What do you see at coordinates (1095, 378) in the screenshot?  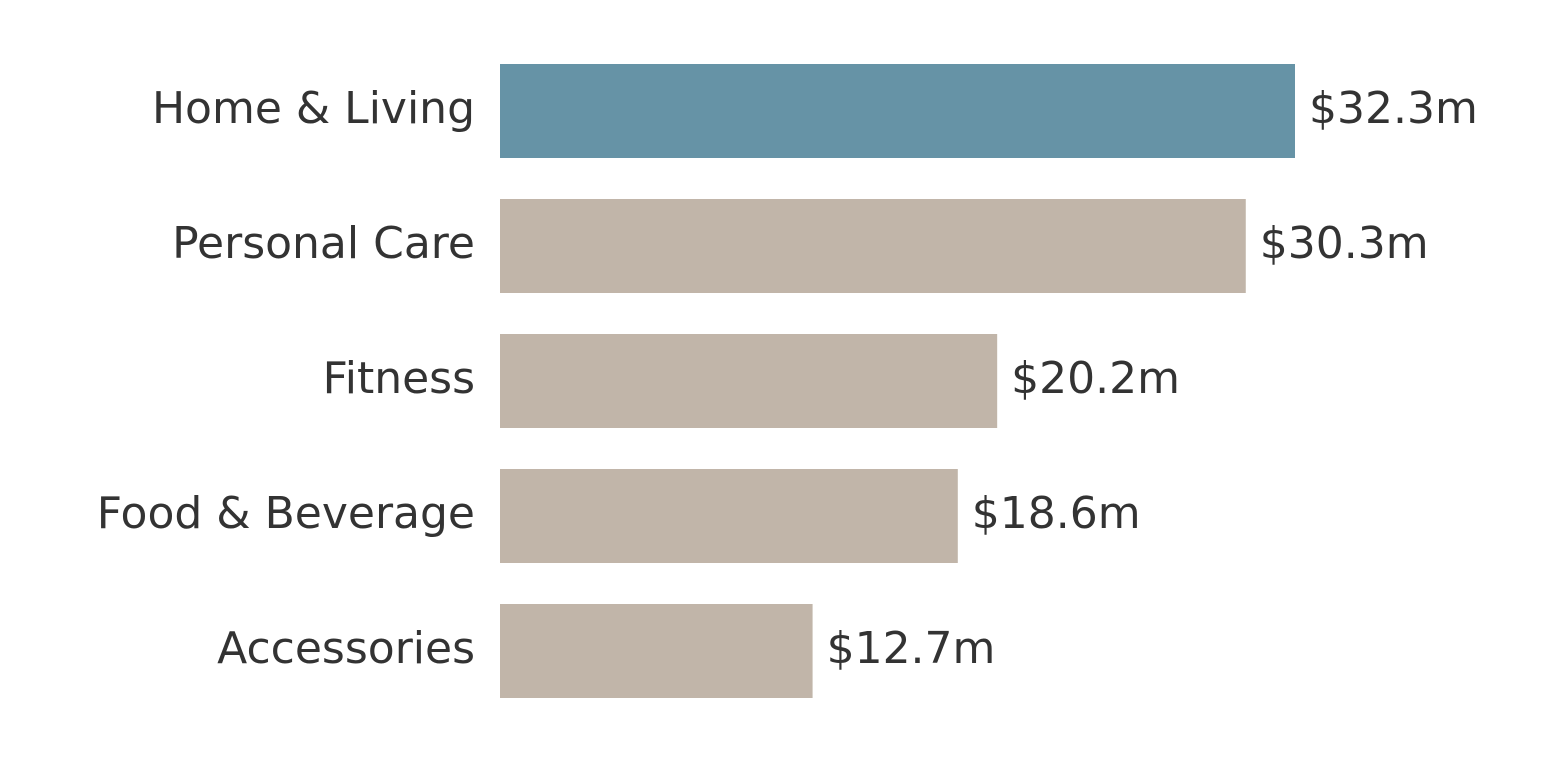 I see `value-label: $20.2m` at bounding box center [1095, 378].